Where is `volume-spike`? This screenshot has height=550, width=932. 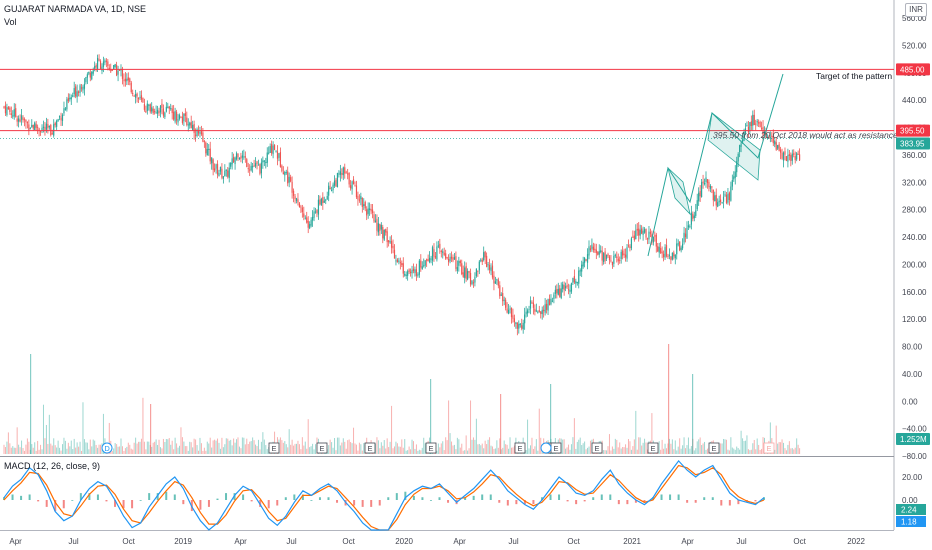
volume-spike is located at coordinates (31, 404).